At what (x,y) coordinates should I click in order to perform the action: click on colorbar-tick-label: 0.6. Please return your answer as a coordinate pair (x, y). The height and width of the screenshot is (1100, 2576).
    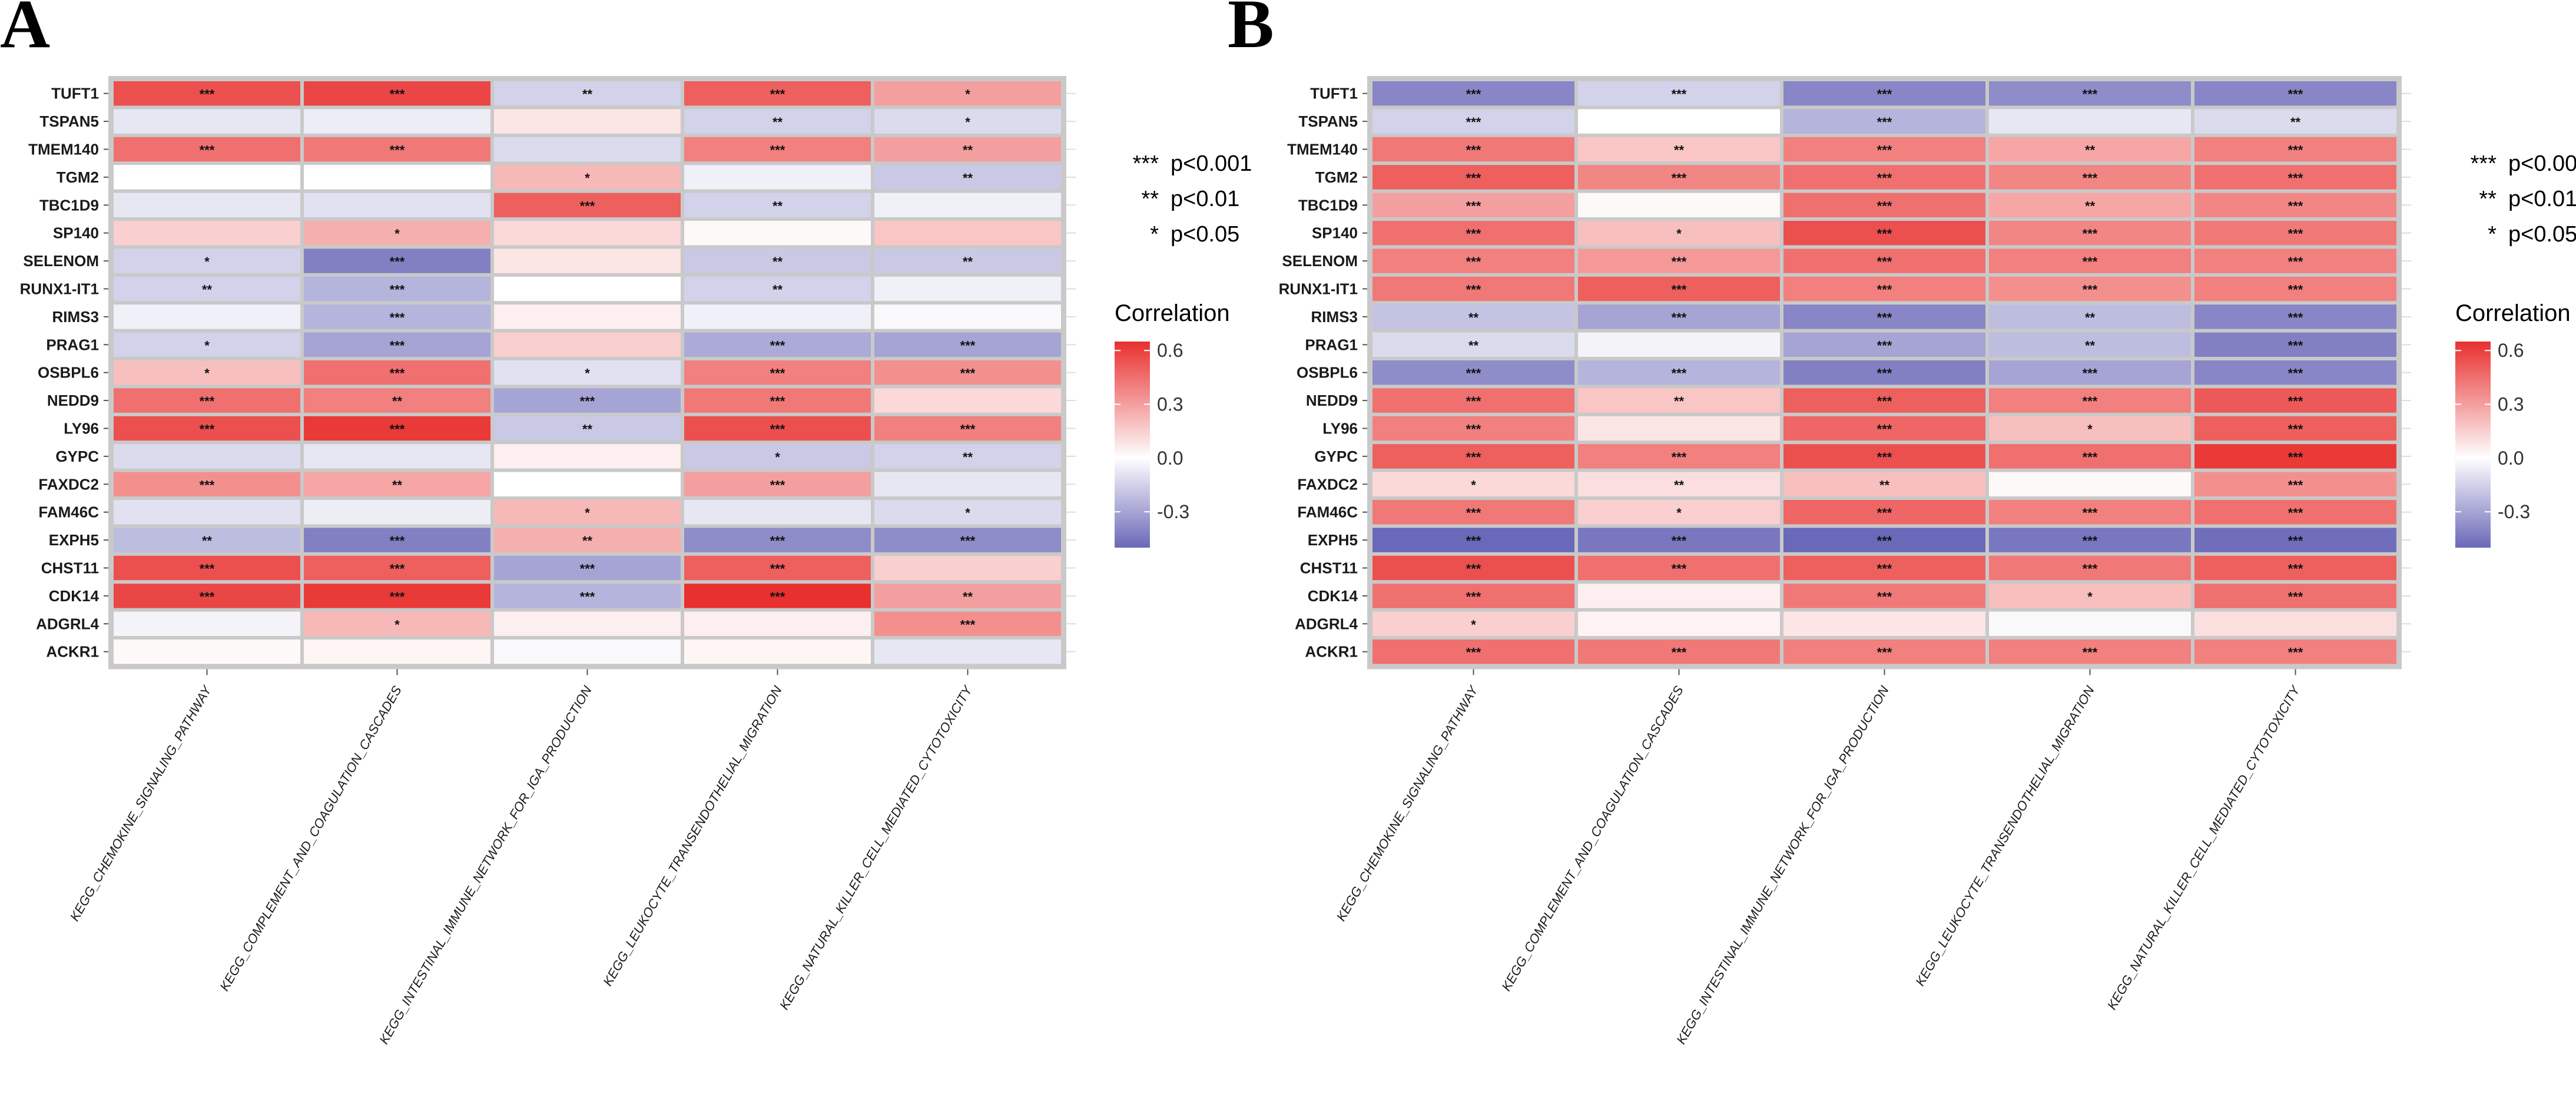
    Looking at the image, I should click on (1170, 350).